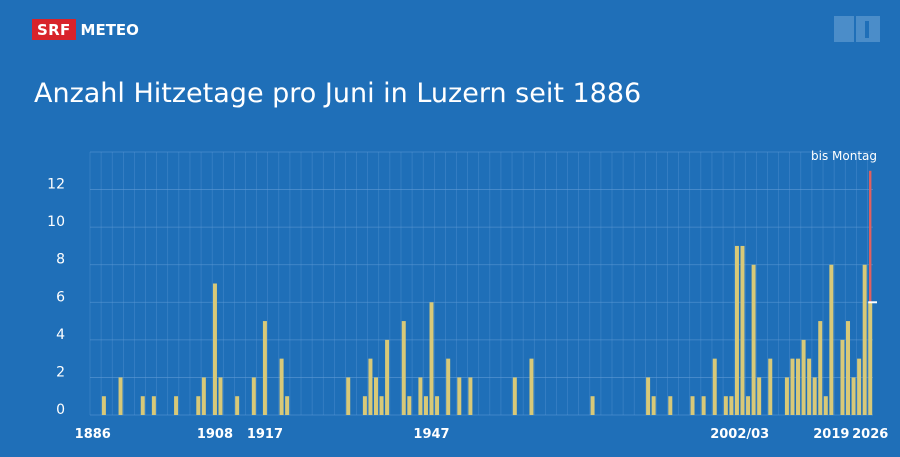 This screenshot has height=457, width=900. I want to click on y-tick-labels: 0 2 4 6 8 10 12, so click(56, 297).